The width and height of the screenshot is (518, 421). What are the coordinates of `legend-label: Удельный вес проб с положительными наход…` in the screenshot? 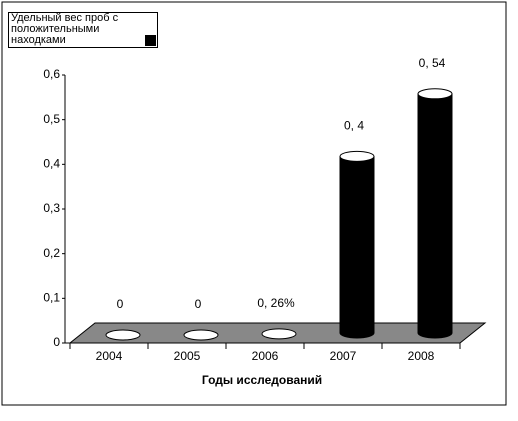 It's located at (65, 29).